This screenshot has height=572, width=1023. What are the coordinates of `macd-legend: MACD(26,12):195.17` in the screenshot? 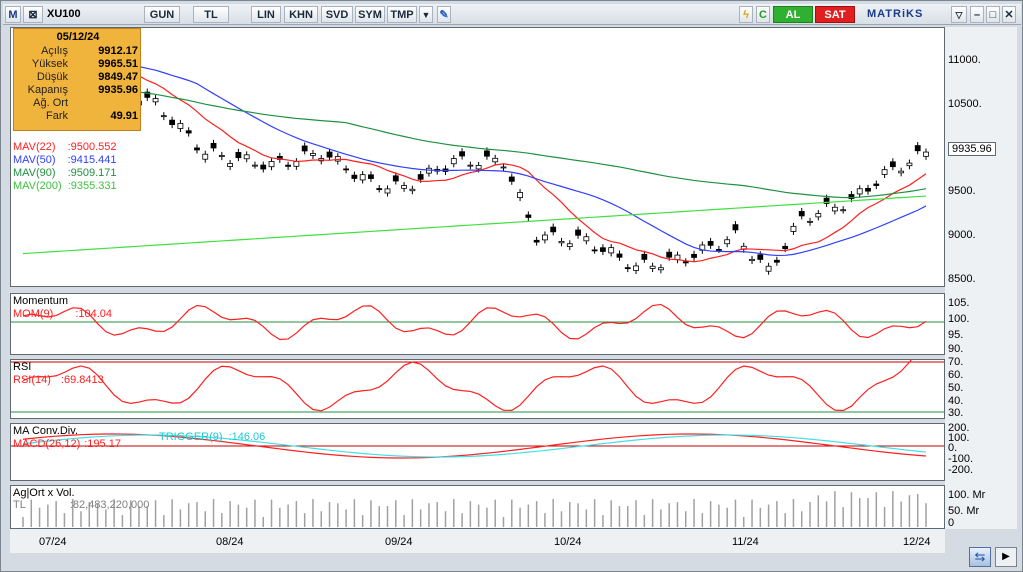 It's located at (67, 444).